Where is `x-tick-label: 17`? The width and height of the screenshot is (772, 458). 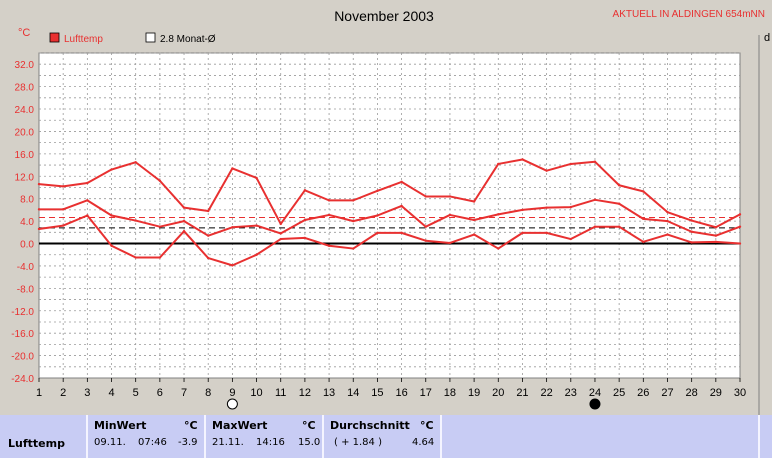
x-tick-label: 17 is located at coordinates (426, 393).